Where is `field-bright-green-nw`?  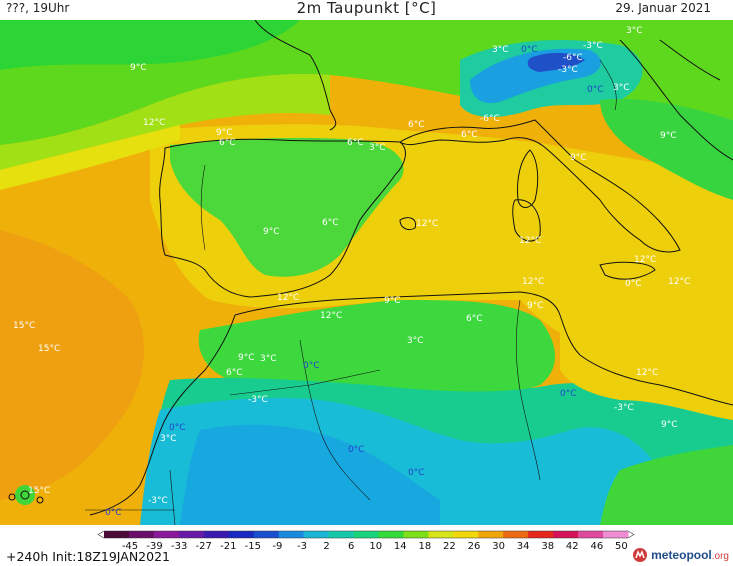 field-bright-green-nw is located at coordinates (150, 45).